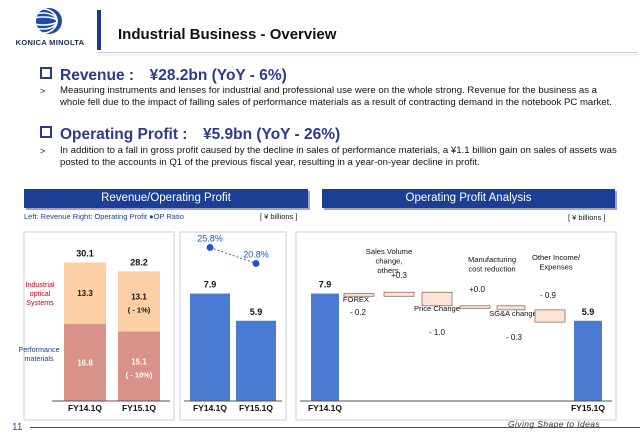 This screenshot has width=640, height=443. What do you see at coordinates (399, 275) in the screenshot?
I see `waterfall-value-label: +0.3` at bounding box center [399, 275].